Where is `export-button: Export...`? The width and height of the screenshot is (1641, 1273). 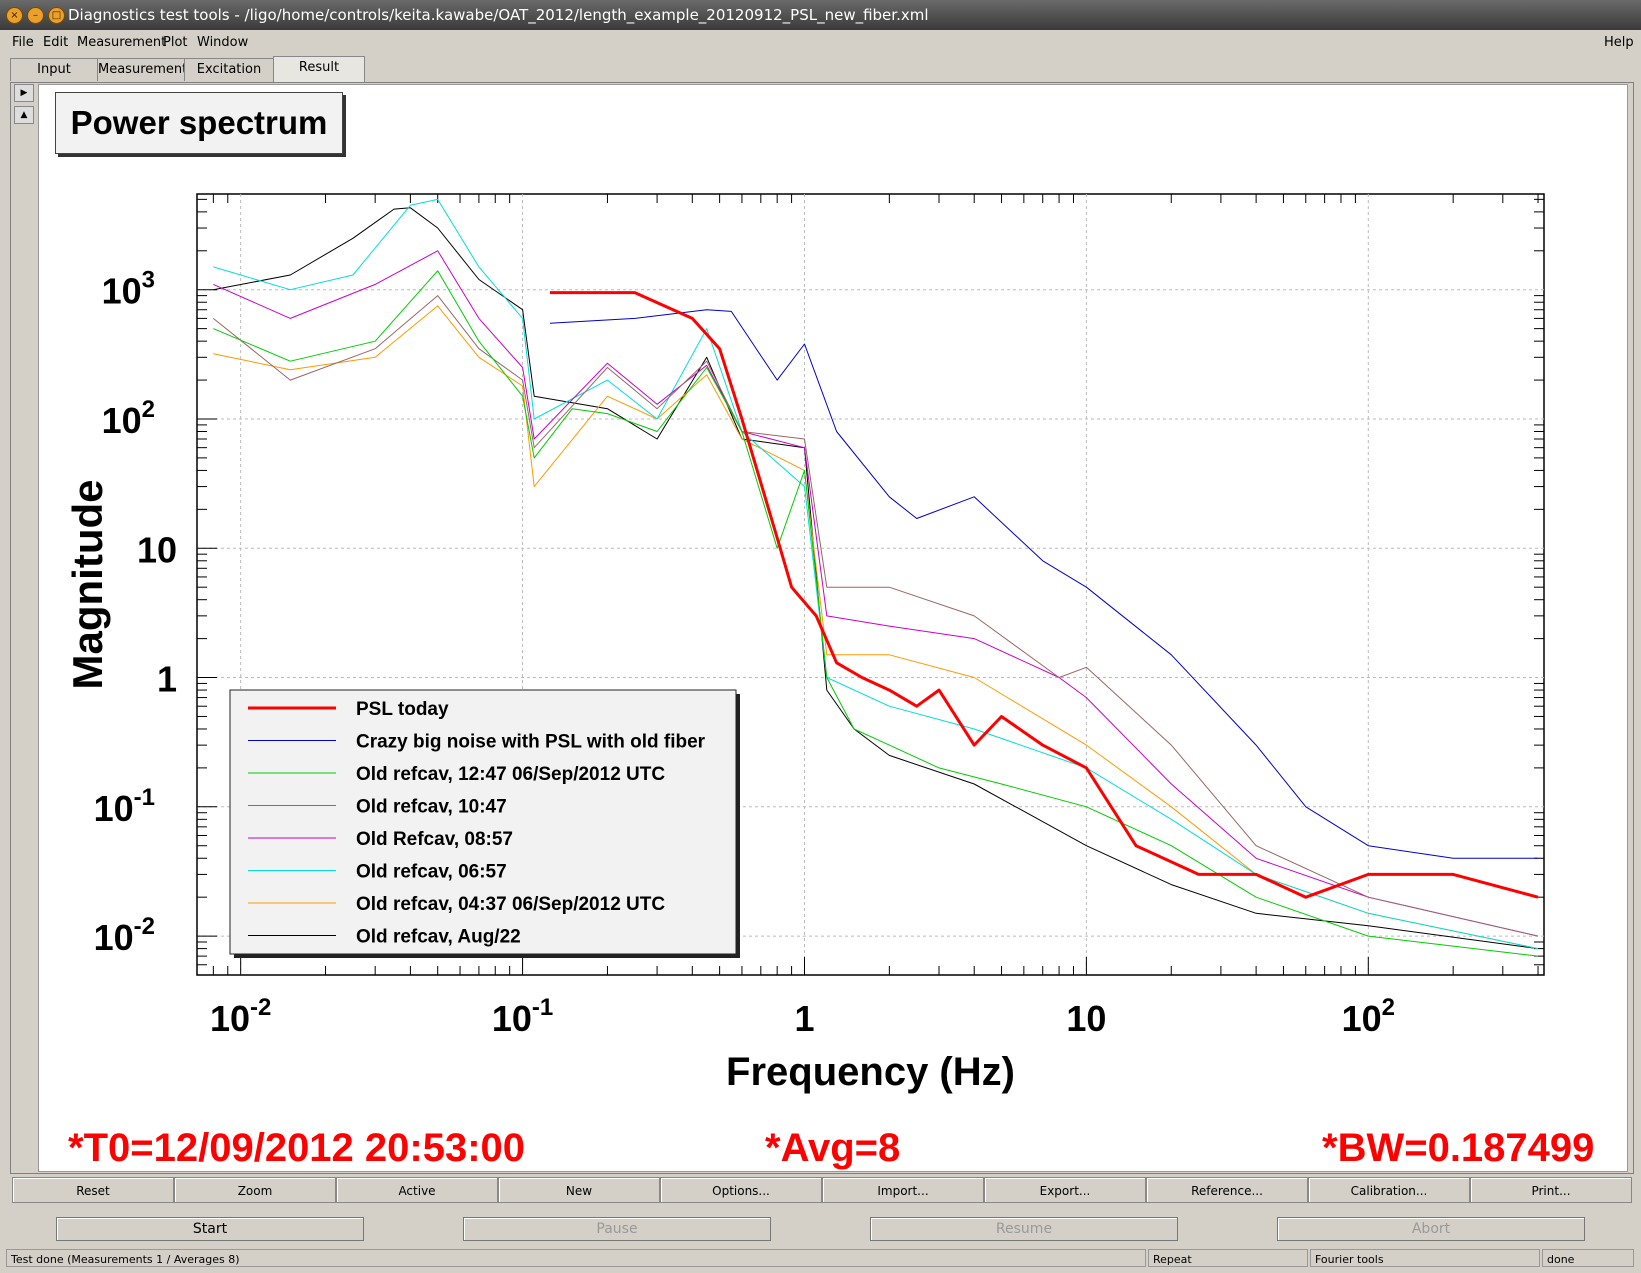 export-button: Export... is located at coordinates (1065, 1190).